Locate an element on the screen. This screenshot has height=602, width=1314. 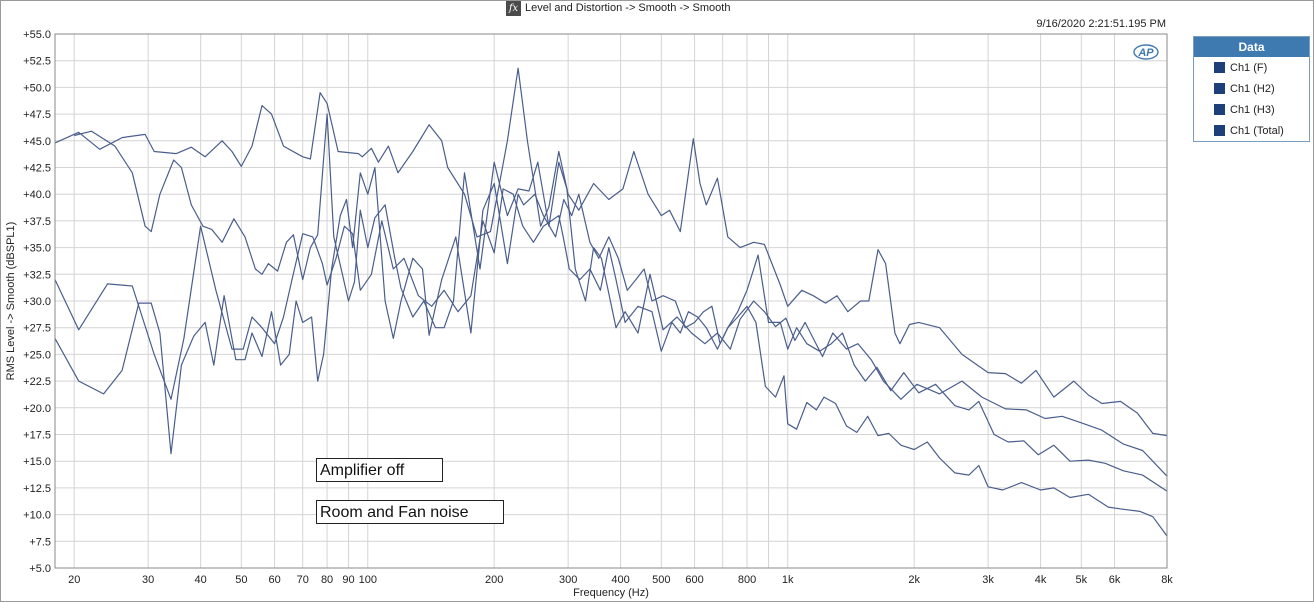
y-tick-label: +42.5 is located at coordinates (37, 169).